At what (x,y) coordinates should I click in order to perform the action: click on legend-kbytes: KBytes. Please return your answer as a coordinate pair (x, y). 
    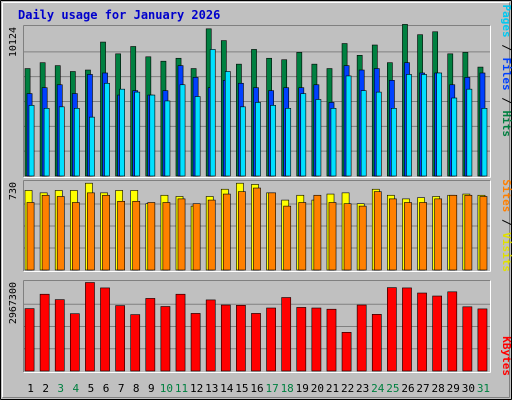
    Looking at the image, I should click on (506, 356).